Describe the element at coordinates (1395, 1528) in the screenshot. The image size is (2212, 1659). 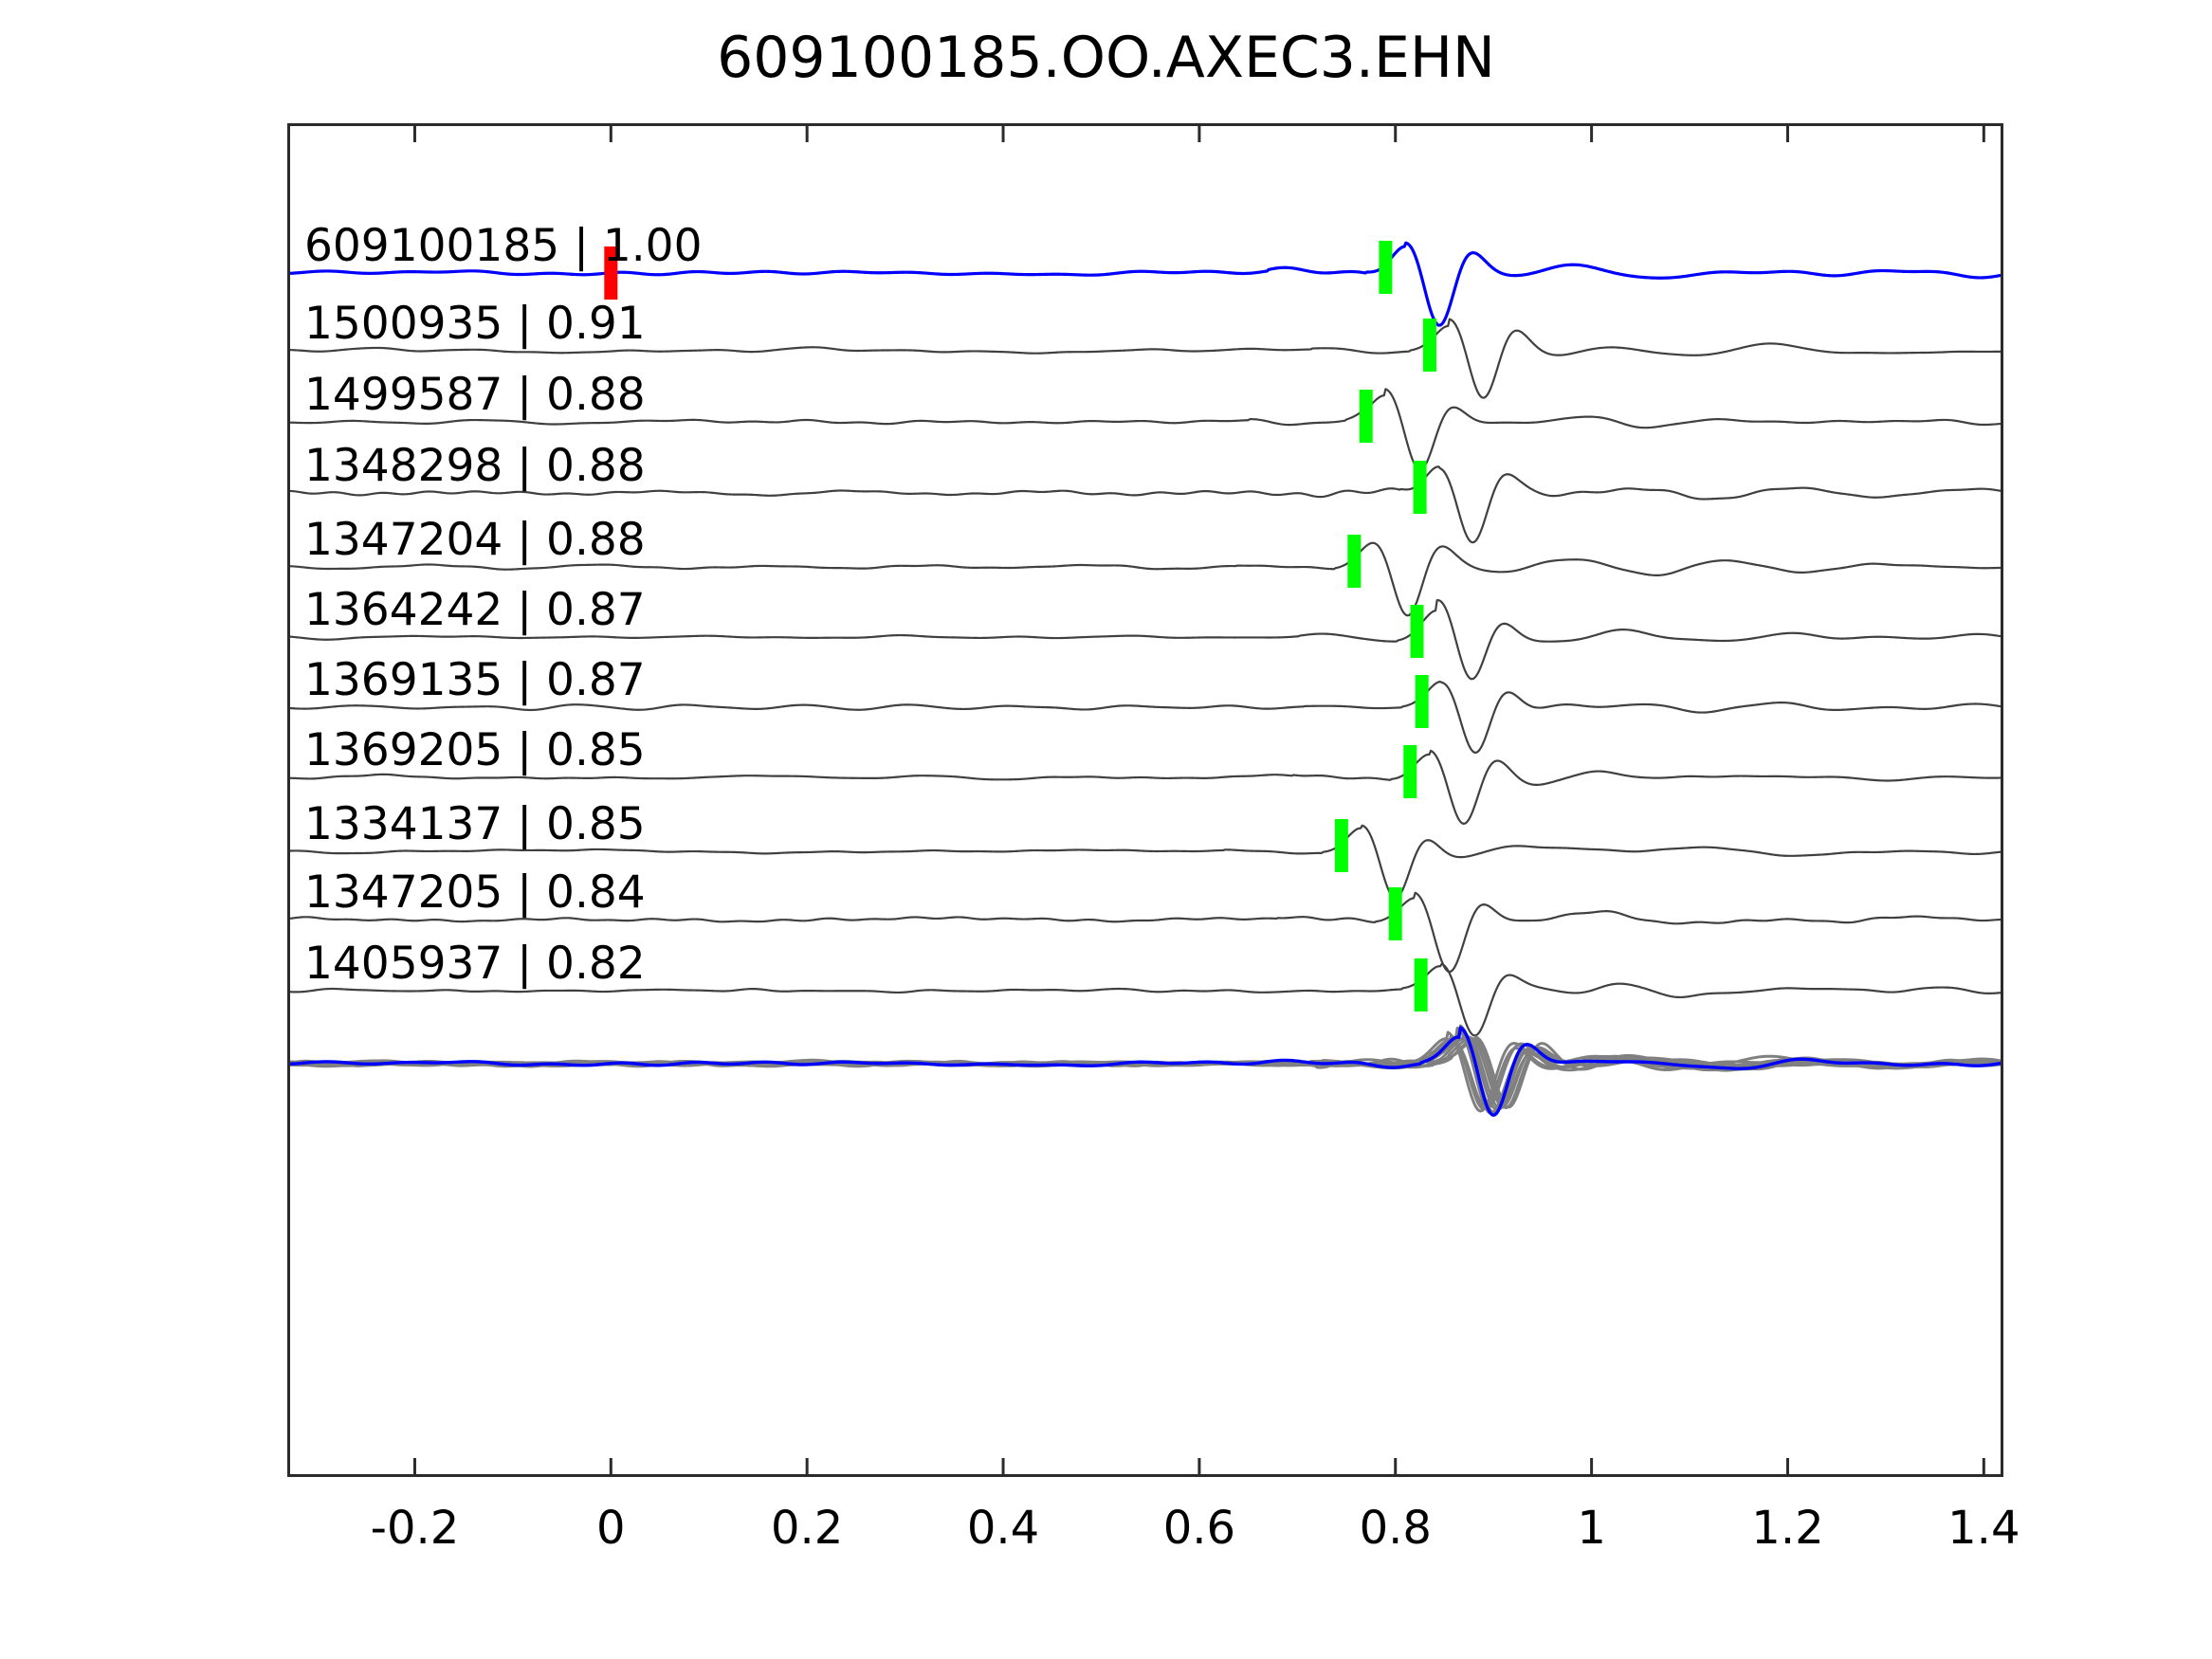
I see `x-tick-label: 0.8` at that location.